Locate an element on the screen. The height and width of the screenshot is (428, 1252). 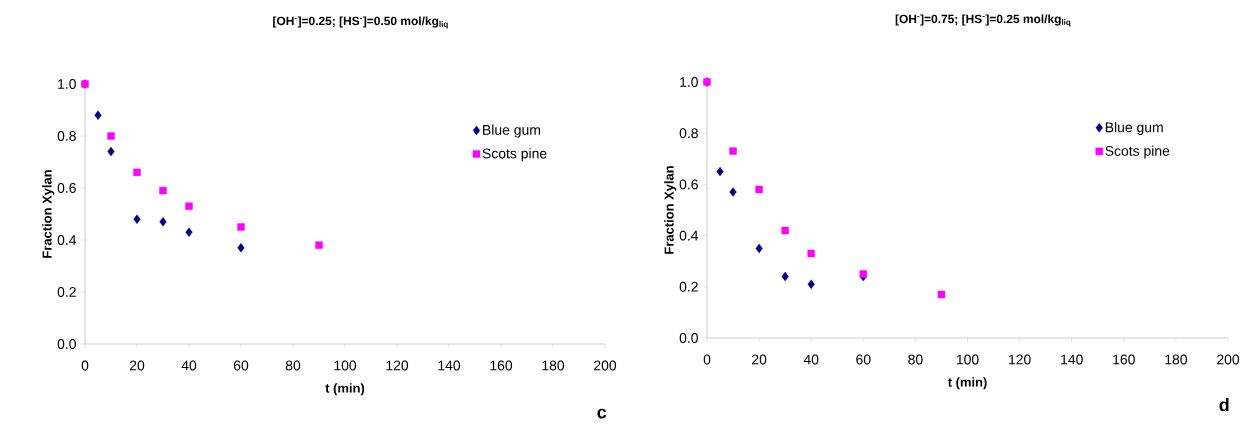
chart-title: [OH$^{-}$]=0.75; [HS$^{-}$]=0.25 mol/kg$_{liq}$ is located at coordinates (983, 20).